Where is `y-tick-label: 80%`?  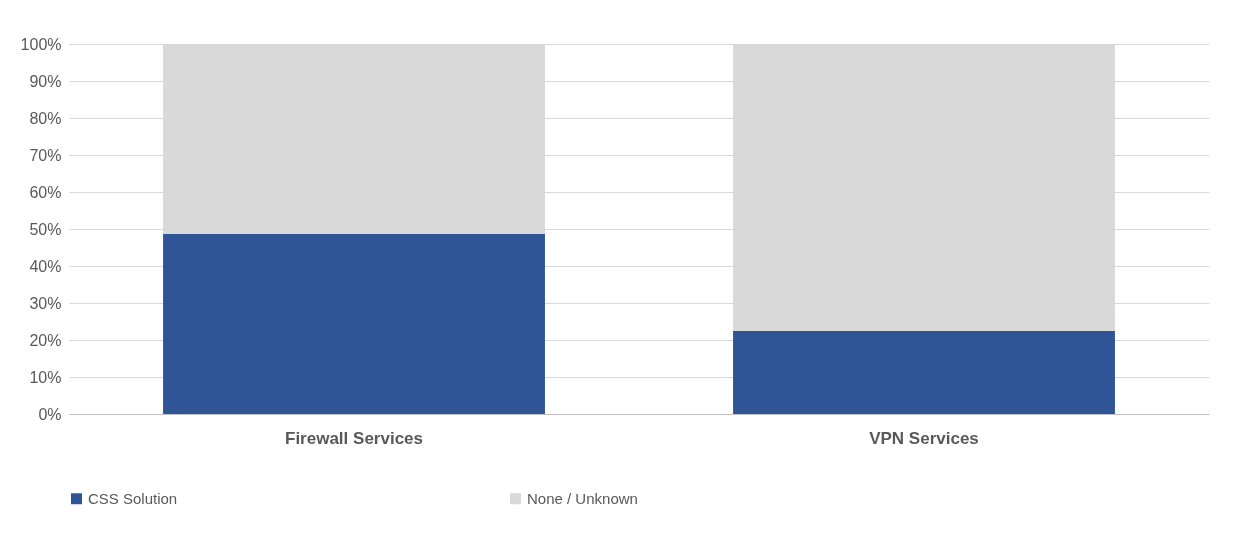
y-tick-label: 80% is located at coordinates (45, 118).